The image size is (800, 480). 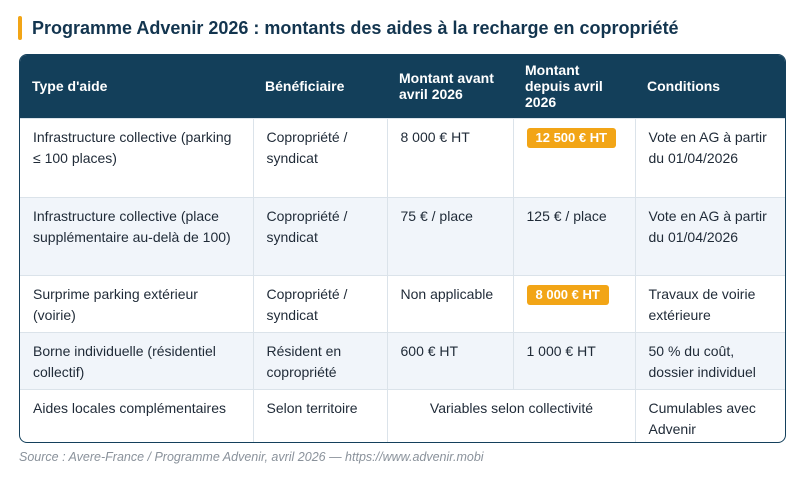 What do you see at coordinates (684, 86) in the screenshot?
I see `column-header-conditions: Conditions` at bounding box center [684, 86].